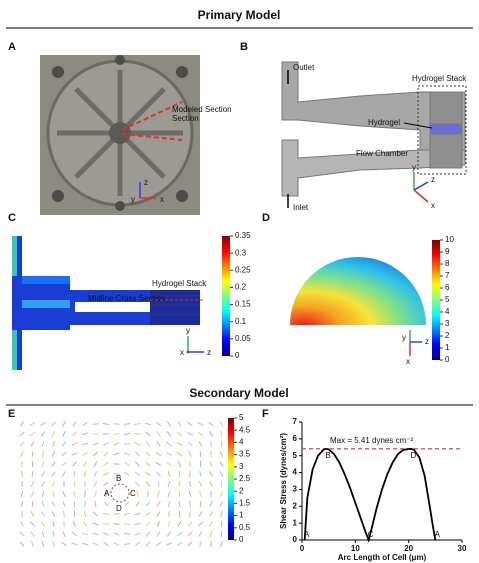 The width and height of the screenshot is (479, 563). Describe the element at coordinates (462, 548) in the screenshot. I see `x-tick-label: 30` at that location.